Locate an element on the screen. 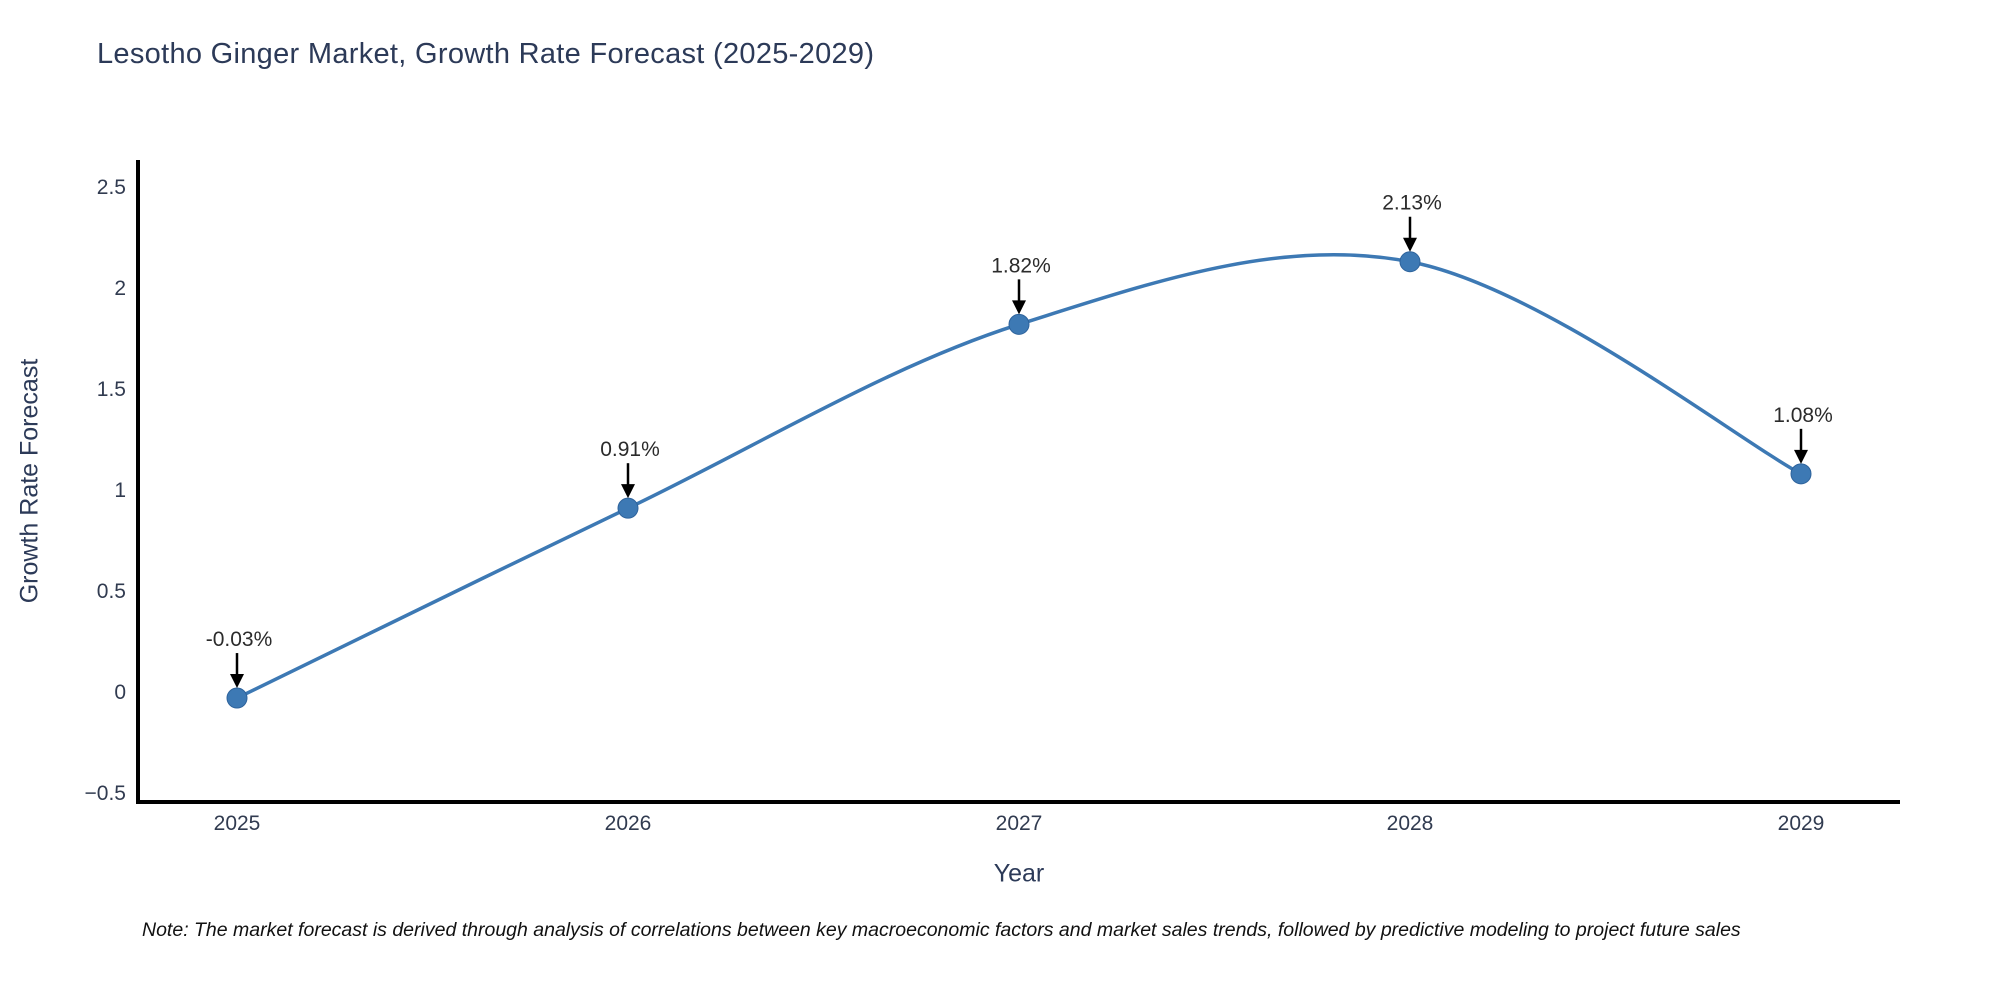 The width and height of the screenshot is (2000, 1000). data-point-2029 is located at coordinates (1801, 474).